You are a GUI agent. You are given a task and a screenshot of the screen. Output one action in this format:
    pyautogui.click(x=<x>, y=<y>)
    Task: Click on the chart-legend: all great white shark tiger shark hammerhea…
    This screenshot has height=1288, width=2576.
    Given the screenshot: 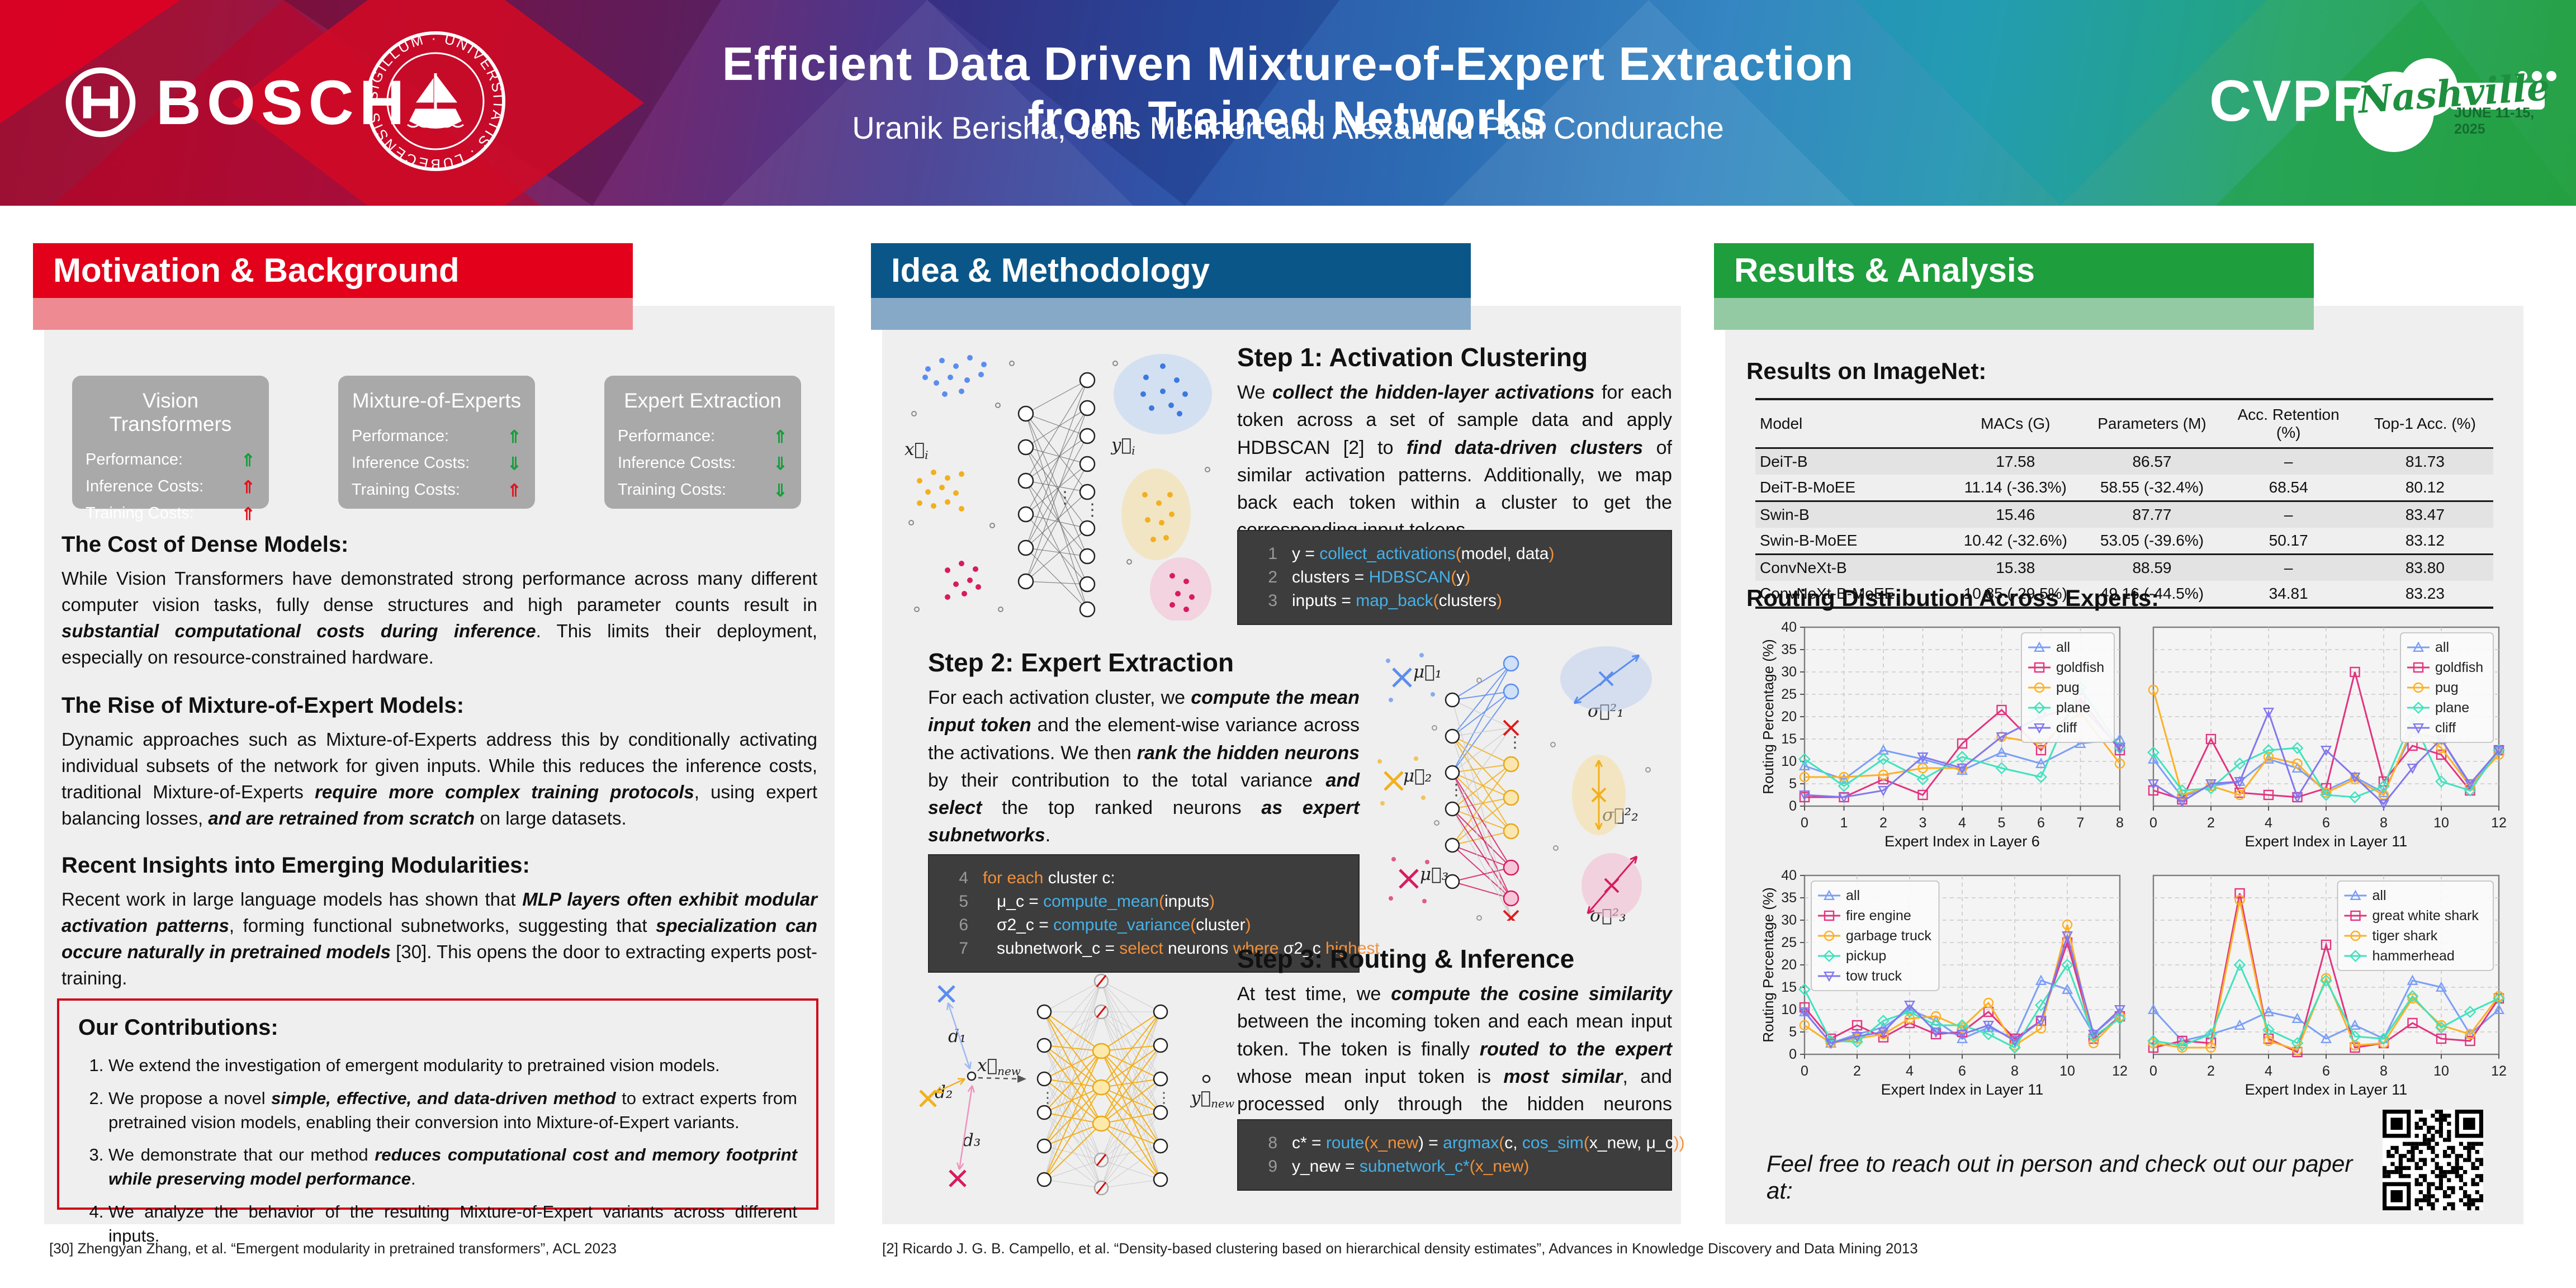 What is the action you would take?
    pyautogui.click(x=2416, y=925)
    